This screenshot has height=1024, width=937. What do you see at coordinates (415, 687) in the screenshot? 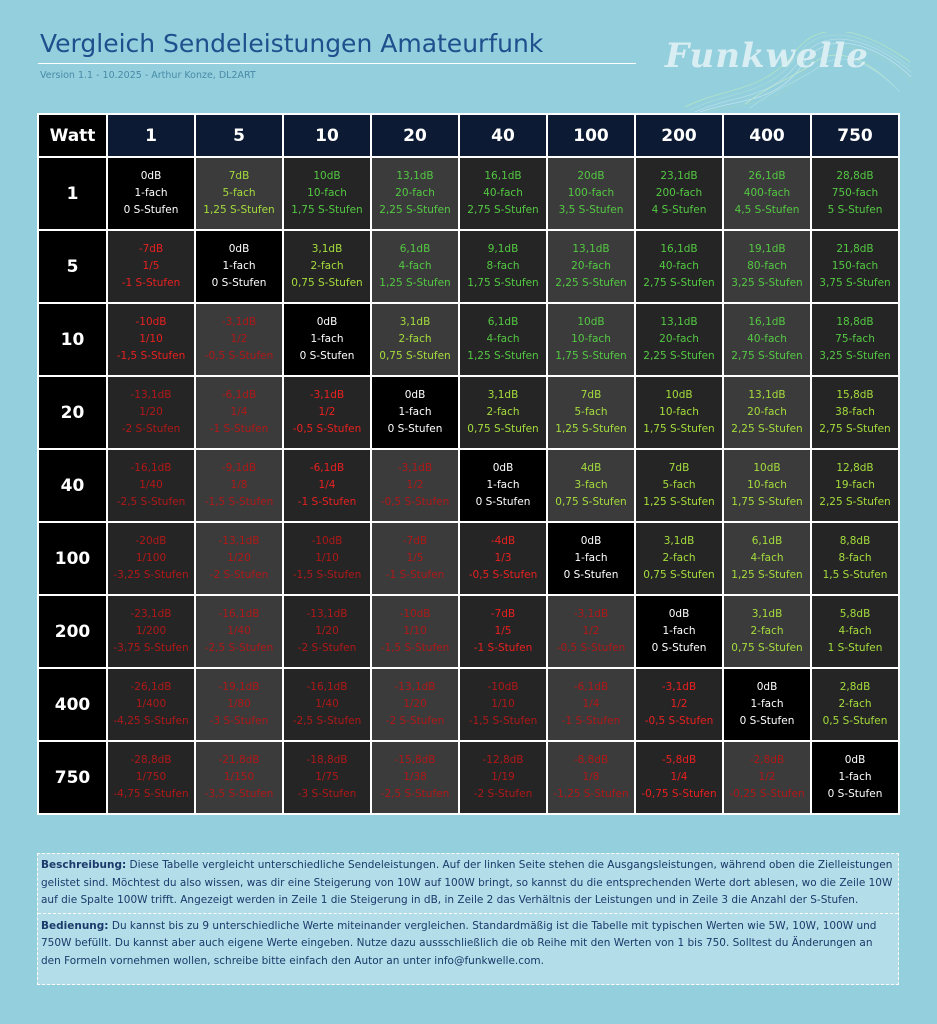
I see `cell-db: -13,1dB` at bounding box center [415, 687].